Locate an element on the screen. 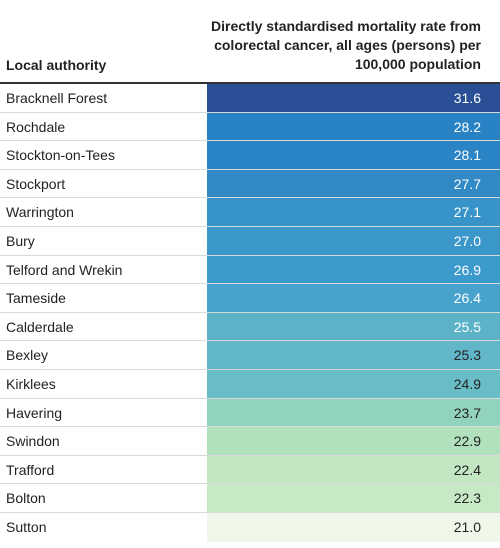  rate-cell: 27.7 is located at coordinates (353, 183).